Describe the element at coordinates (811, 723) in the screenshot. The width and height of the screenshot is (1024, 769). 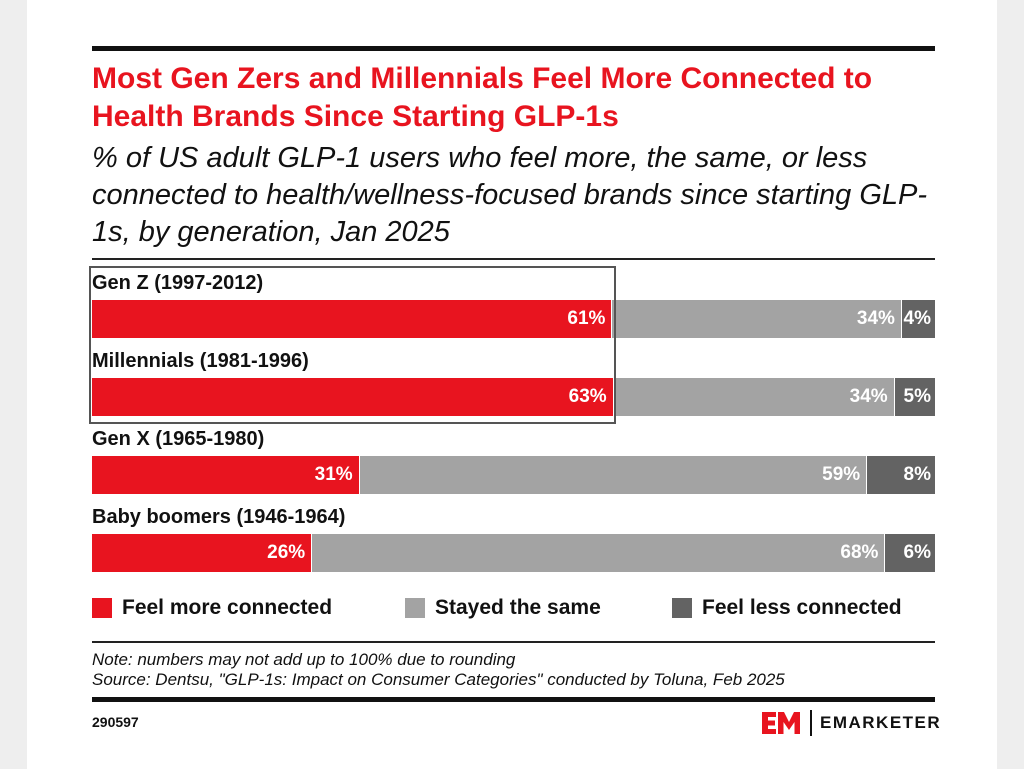
I see `logo-divider` at that location.